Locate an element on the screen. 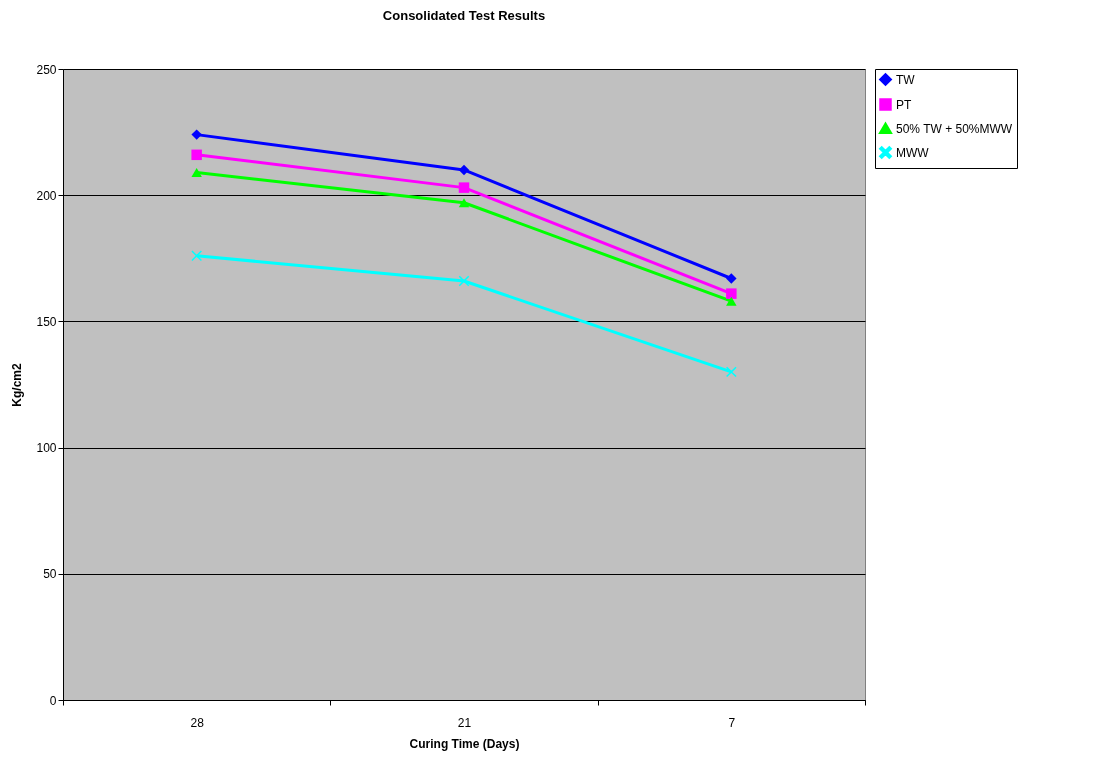 This screenshot has height=780, width=1099. x-tick-label: 21 is located at coordinates (464, 722).